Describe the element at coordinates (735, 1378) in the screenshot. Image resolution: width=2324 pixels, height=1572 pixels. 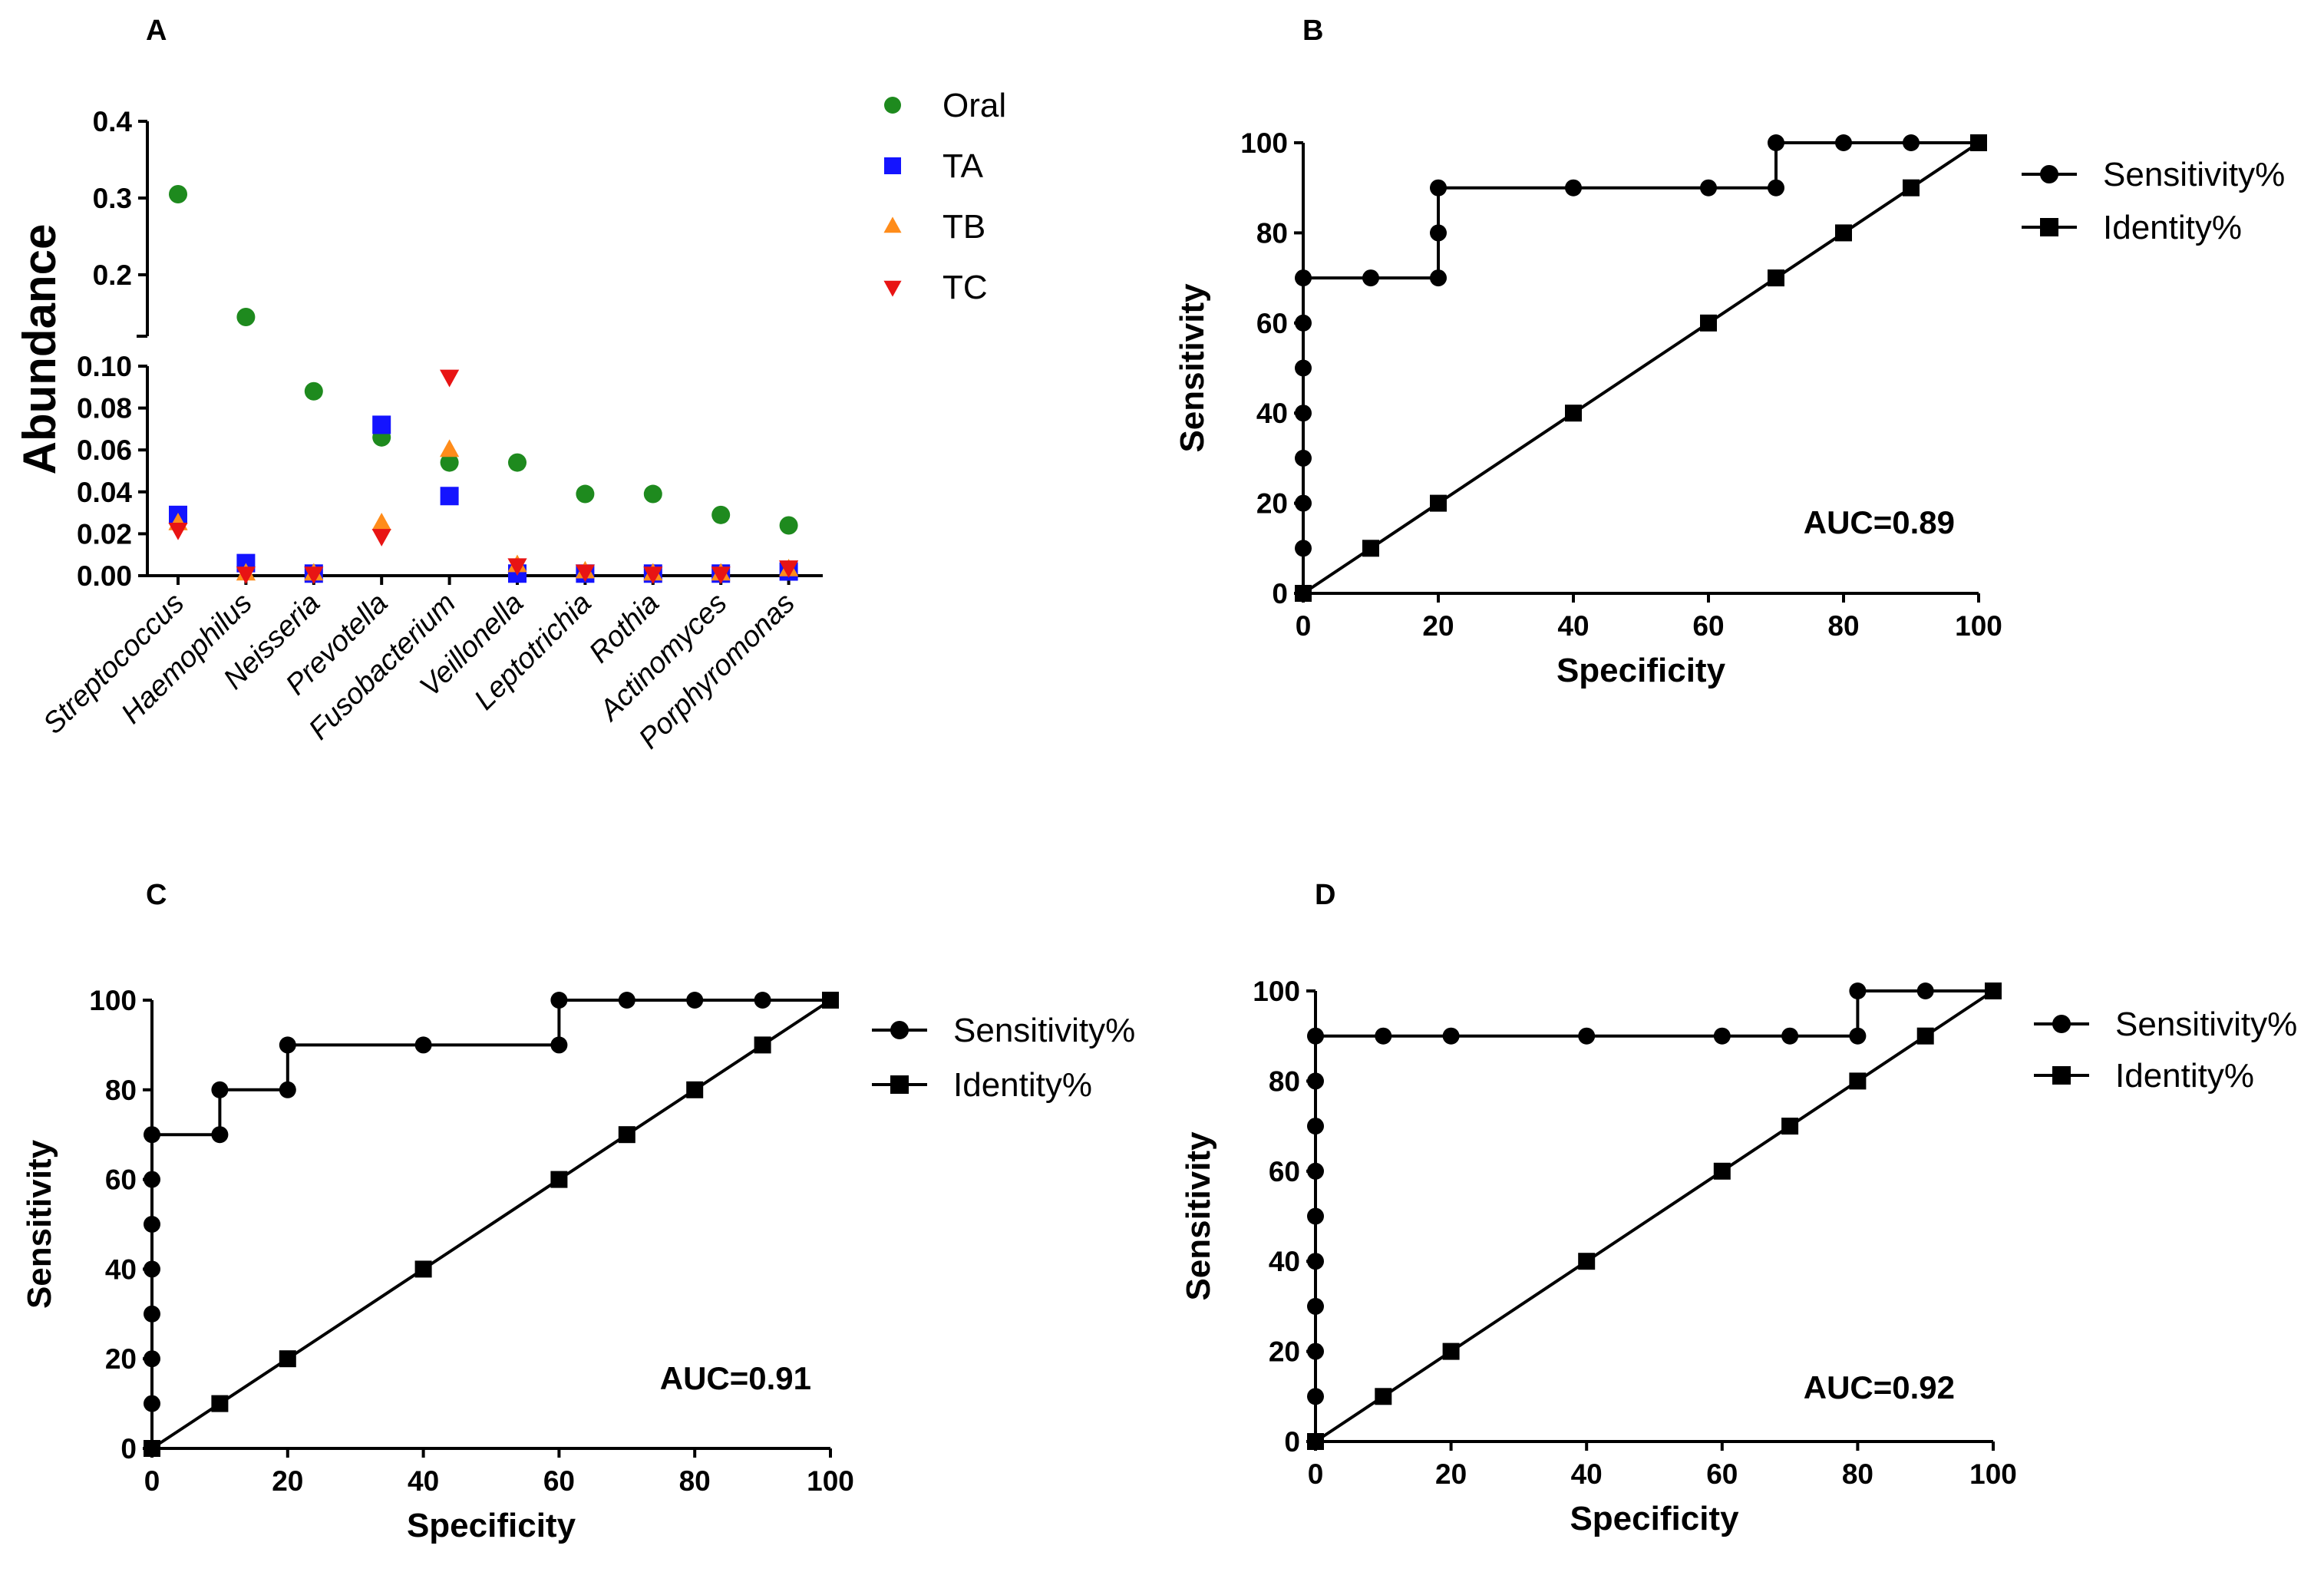
I see `auc-annotation: AUC=0.91` at that location.